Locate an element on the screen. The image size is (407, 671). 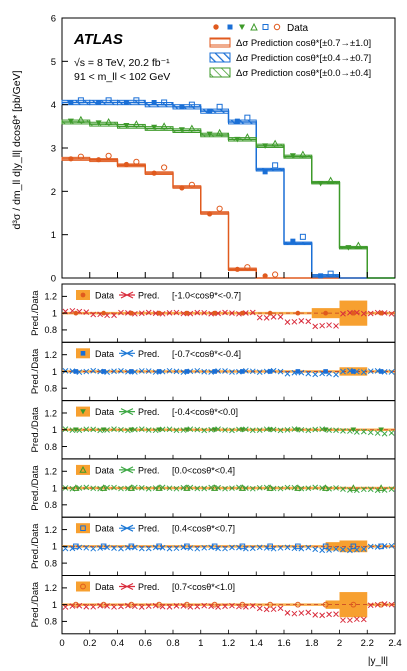
ratio-y-tick-label-2-1: 1 is located at coordinates (54, 430).